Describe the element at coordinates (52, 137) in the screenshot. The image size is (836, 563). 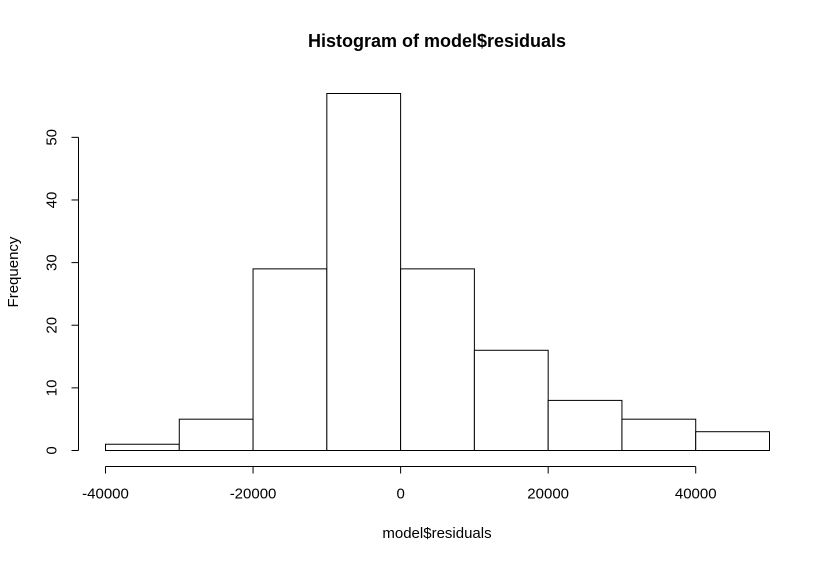
I see `y-tick-label: 50` at that location.